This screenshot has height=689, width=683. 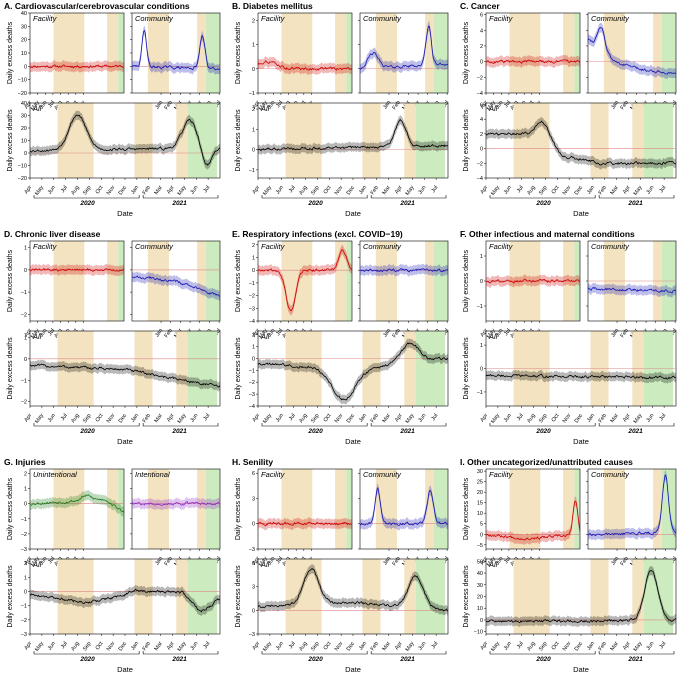 I want to click on panel-E-all-xtick-label: Feb, so click(x=375, y=418).